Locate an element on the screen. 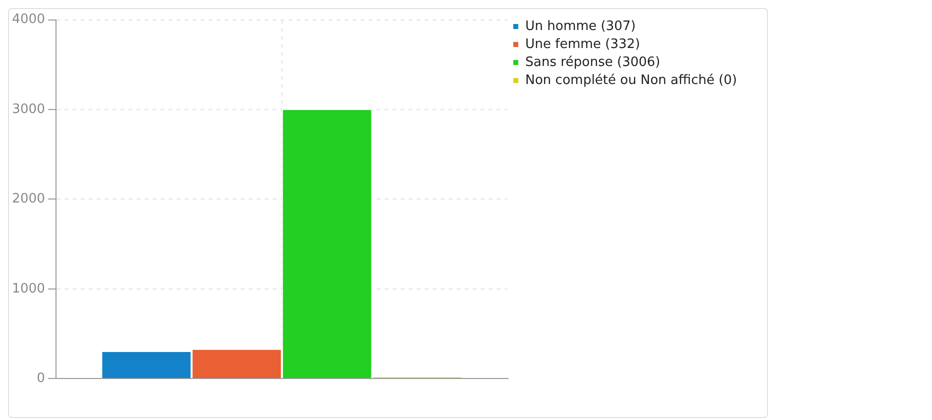 The width and height of the screenshot is (932, 420). y-tick-label: 4000 is located at coordinates (29, 20).